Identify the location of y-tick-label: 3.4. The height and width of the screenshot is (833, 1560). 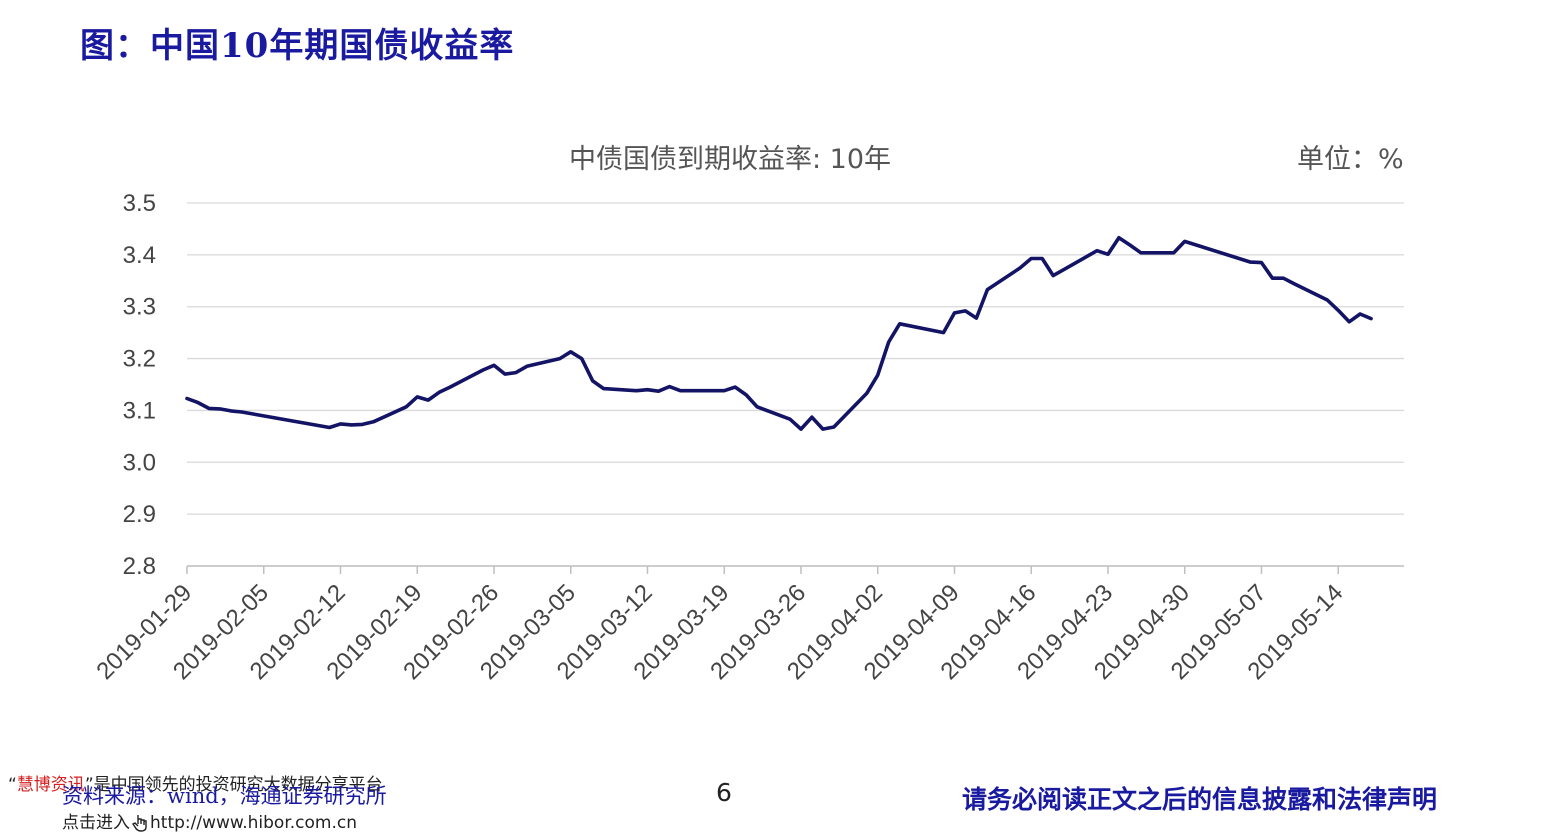
(139, 255).